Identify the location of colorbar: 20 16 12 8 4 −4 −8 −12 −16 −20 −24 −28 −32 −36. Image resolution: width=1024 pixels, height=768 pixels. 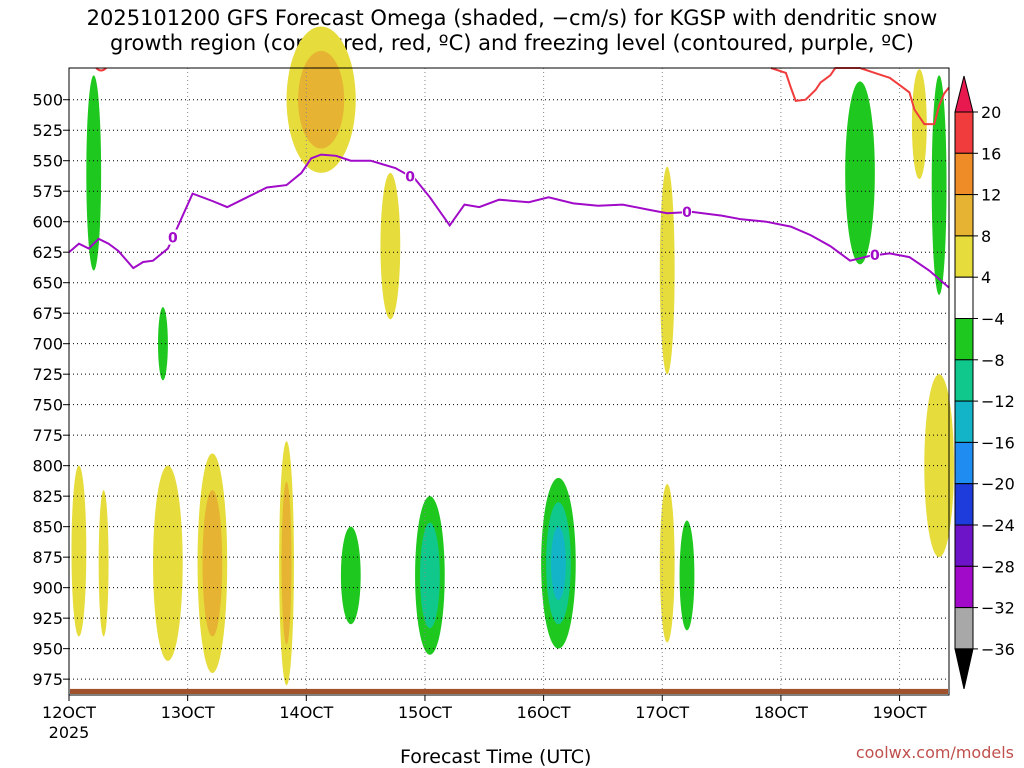
(984, 382).